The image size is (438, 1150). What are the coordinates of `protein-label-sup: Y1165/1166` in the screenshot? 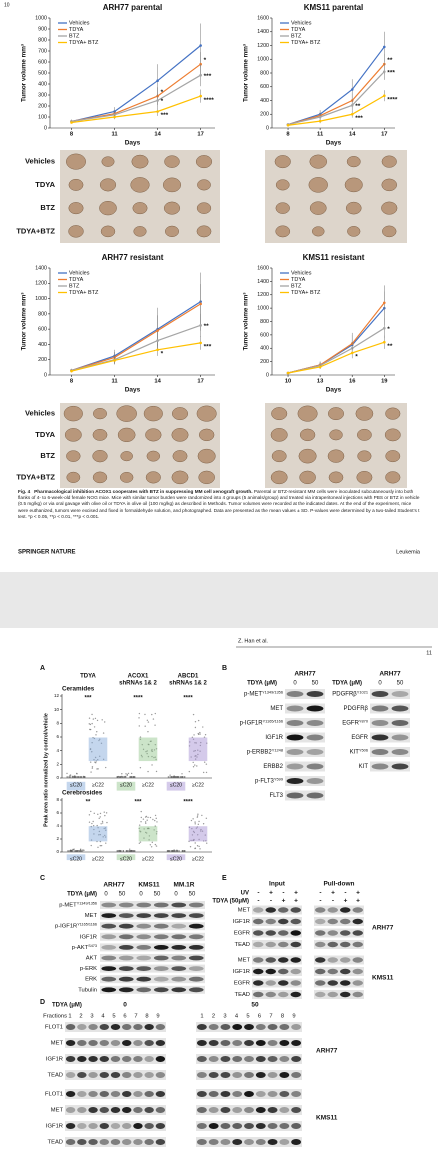 It's located at (87, 925).